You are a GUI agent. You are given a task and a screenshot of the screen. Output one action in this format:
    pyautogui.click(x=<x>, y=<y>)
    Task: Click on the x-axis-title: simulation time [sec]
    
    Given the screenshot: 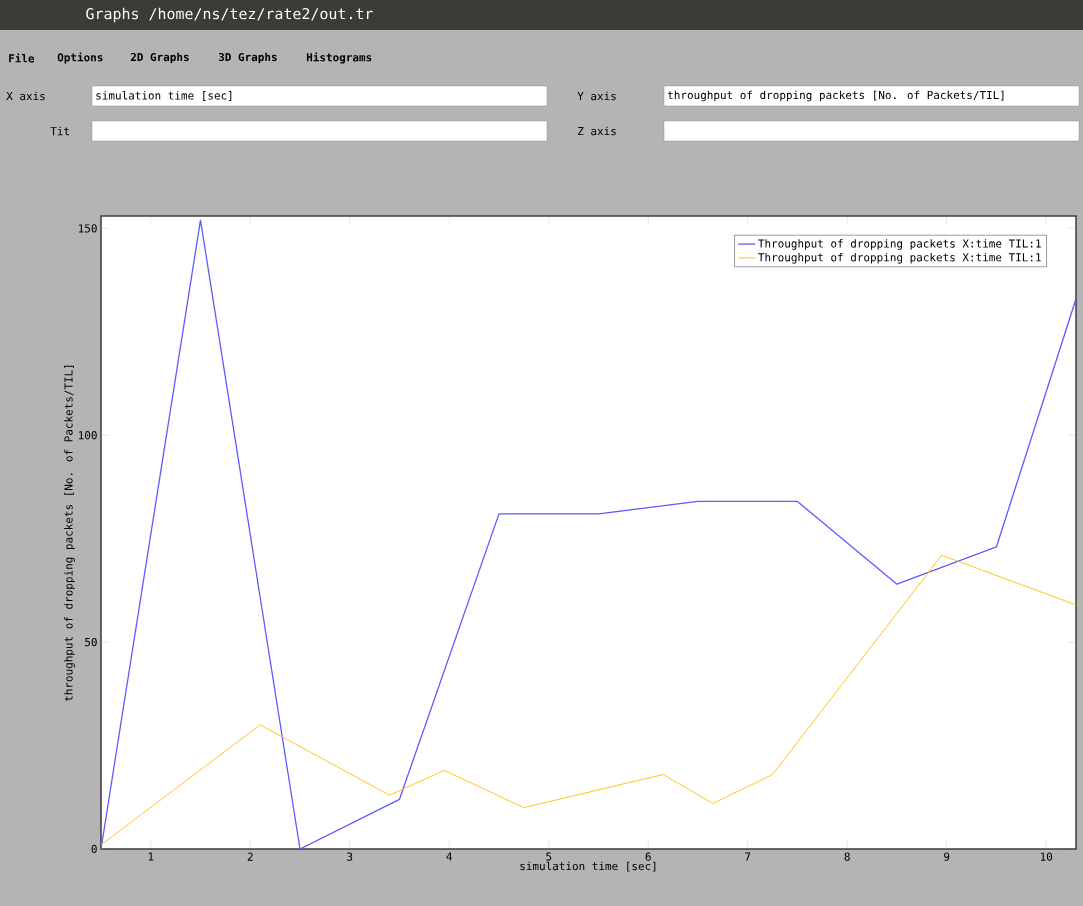 What is the action you would take?
    pyautogui.click(x=588, y=866)
    